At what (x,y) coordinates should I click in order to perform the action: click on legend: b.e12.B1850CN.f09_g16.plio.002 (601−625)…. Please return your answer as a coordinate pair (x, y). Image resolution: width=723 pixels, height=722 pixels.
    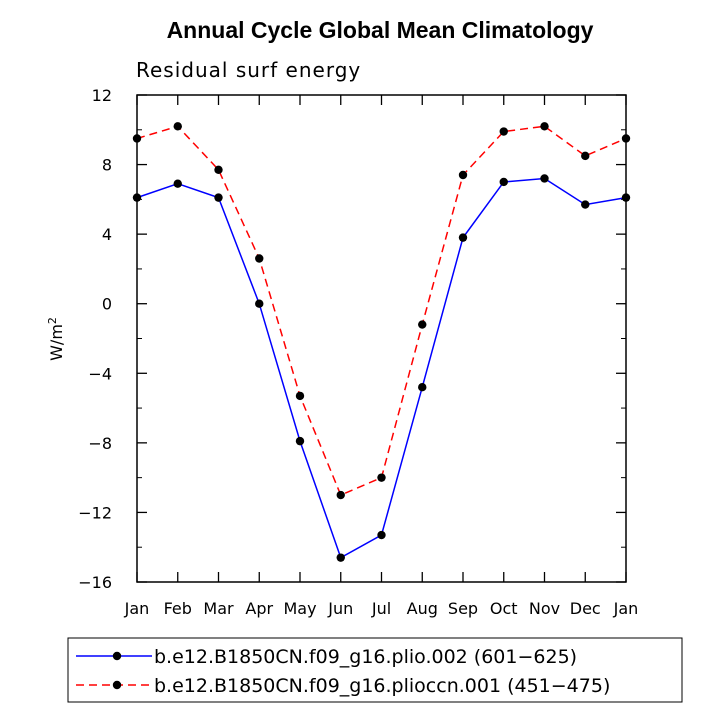
    Looking at the image, I should click on (375, 670).